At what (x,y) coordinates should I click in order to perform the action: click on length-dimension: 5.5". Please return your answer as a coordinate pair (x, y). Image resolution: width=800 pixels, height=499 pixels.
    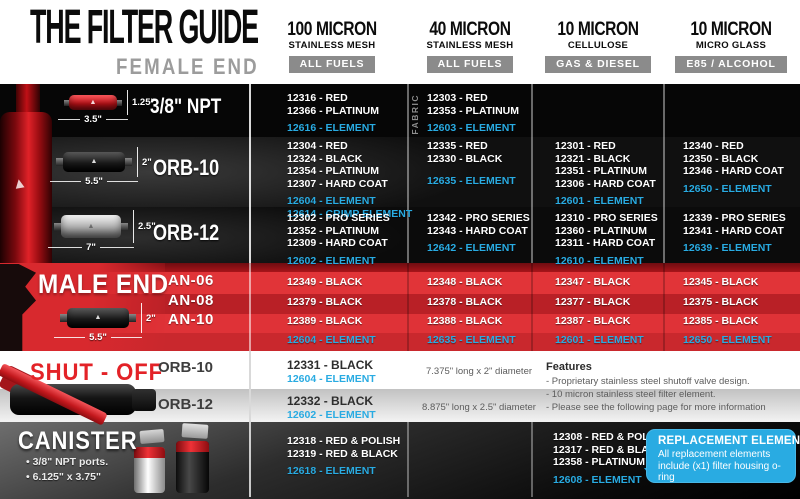
    Looking at the image, I should click on (98, 337).